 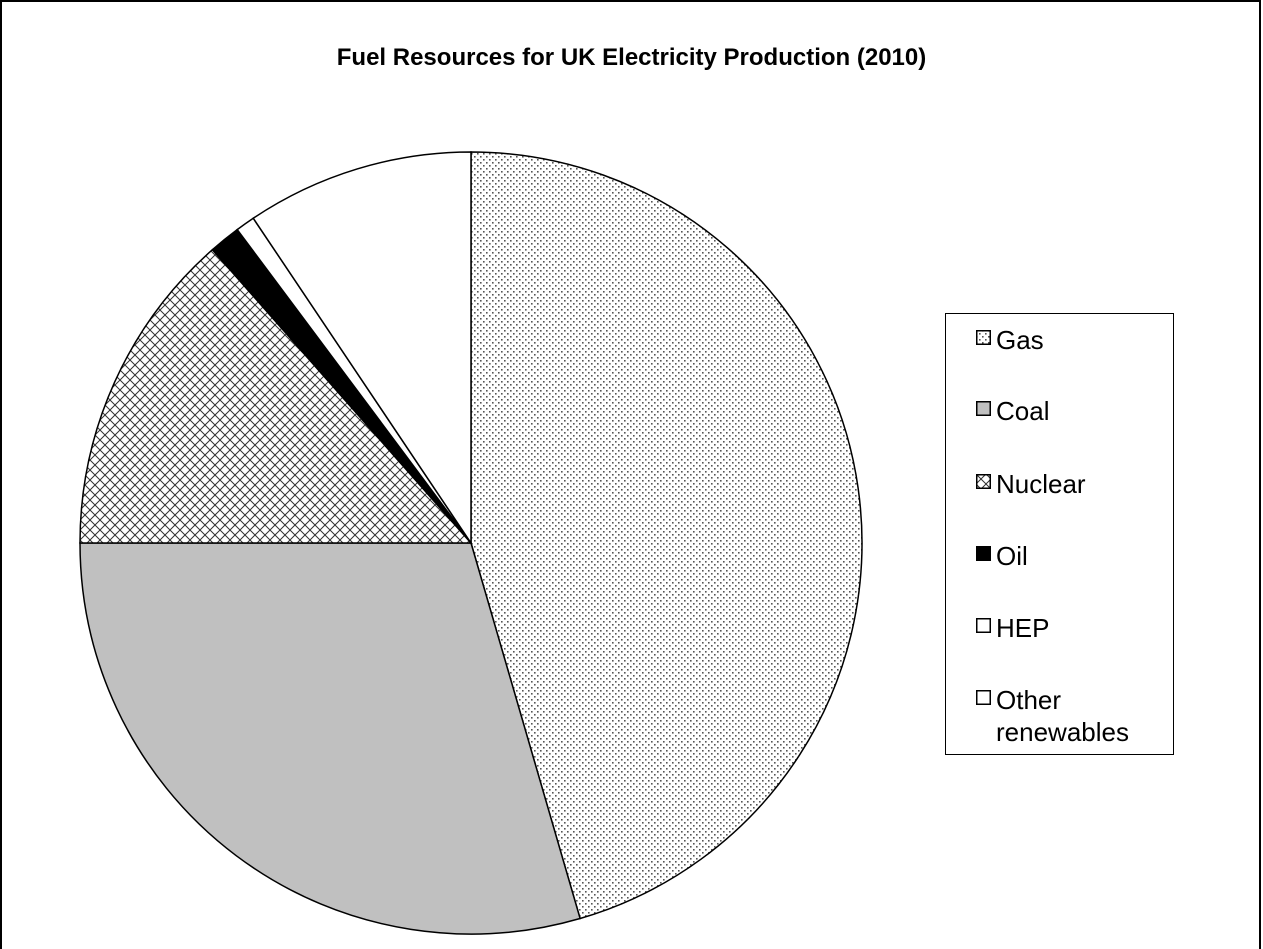 I want to click on gas-swatch-icon, so click(x=983, y=337).